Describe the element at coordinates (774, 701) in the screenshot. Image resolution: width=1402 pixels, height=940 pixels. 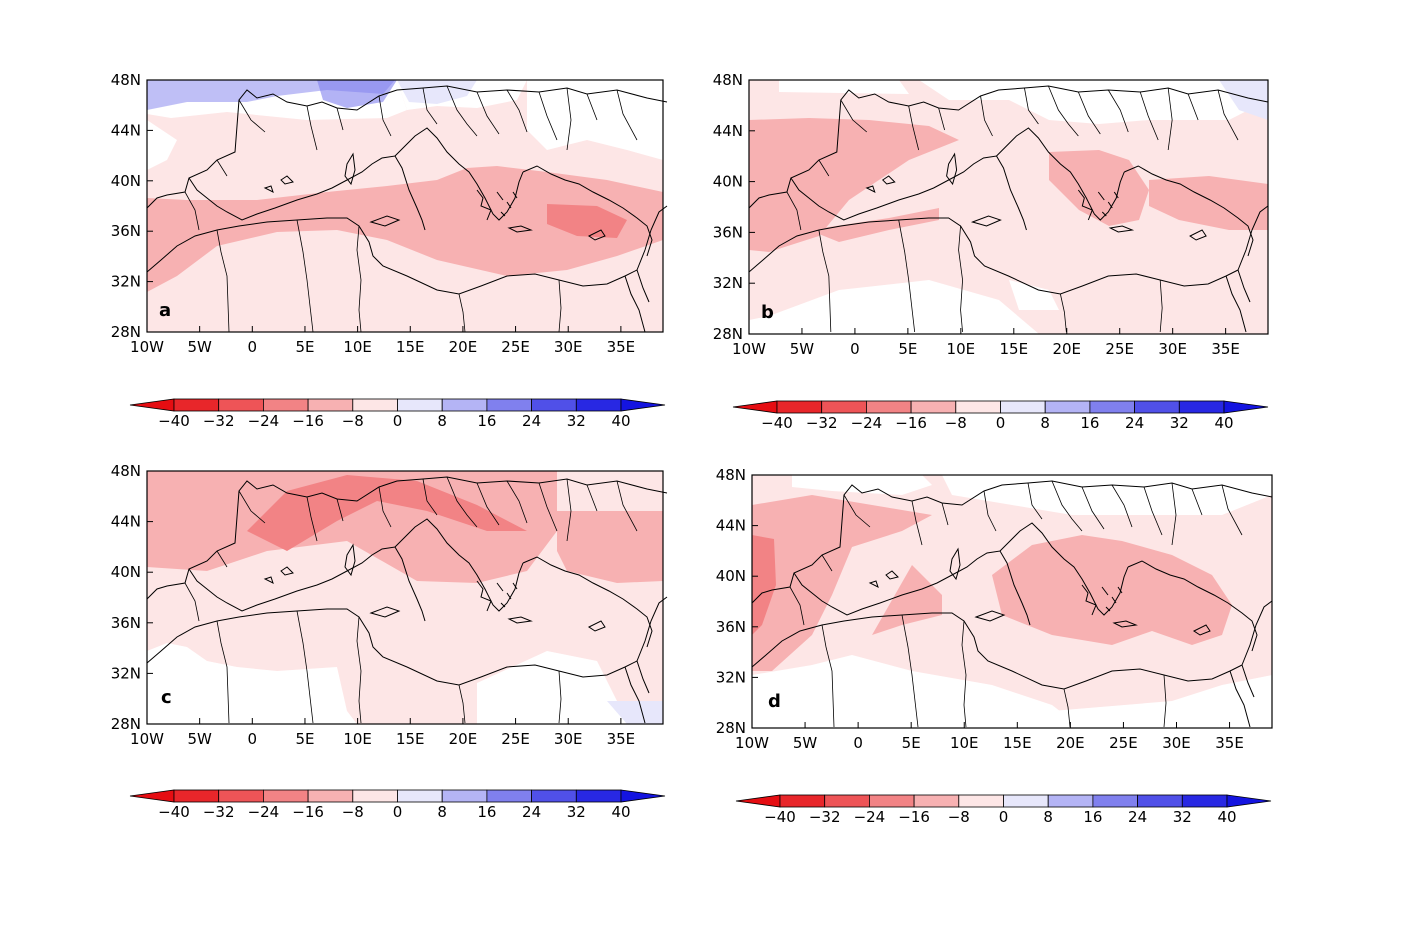
I see `panel-d-letter: d` at that location.